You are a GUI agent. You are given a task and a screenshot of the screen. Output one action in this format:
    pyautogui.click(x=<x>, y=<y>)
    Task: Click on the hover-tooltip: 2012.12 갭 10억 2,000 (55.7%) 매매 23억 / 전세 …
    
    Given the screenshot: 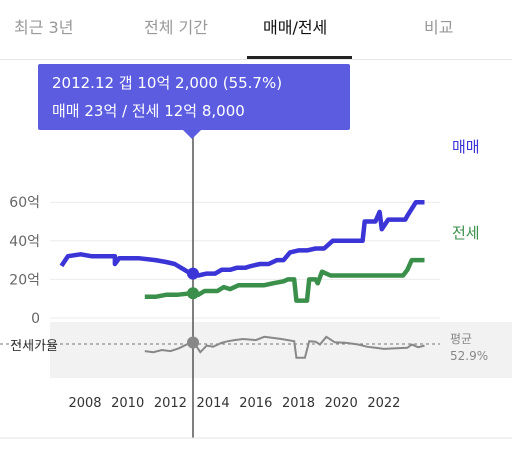 What is the action you would take?
    pyautogui.click(x=194, y=101)
    